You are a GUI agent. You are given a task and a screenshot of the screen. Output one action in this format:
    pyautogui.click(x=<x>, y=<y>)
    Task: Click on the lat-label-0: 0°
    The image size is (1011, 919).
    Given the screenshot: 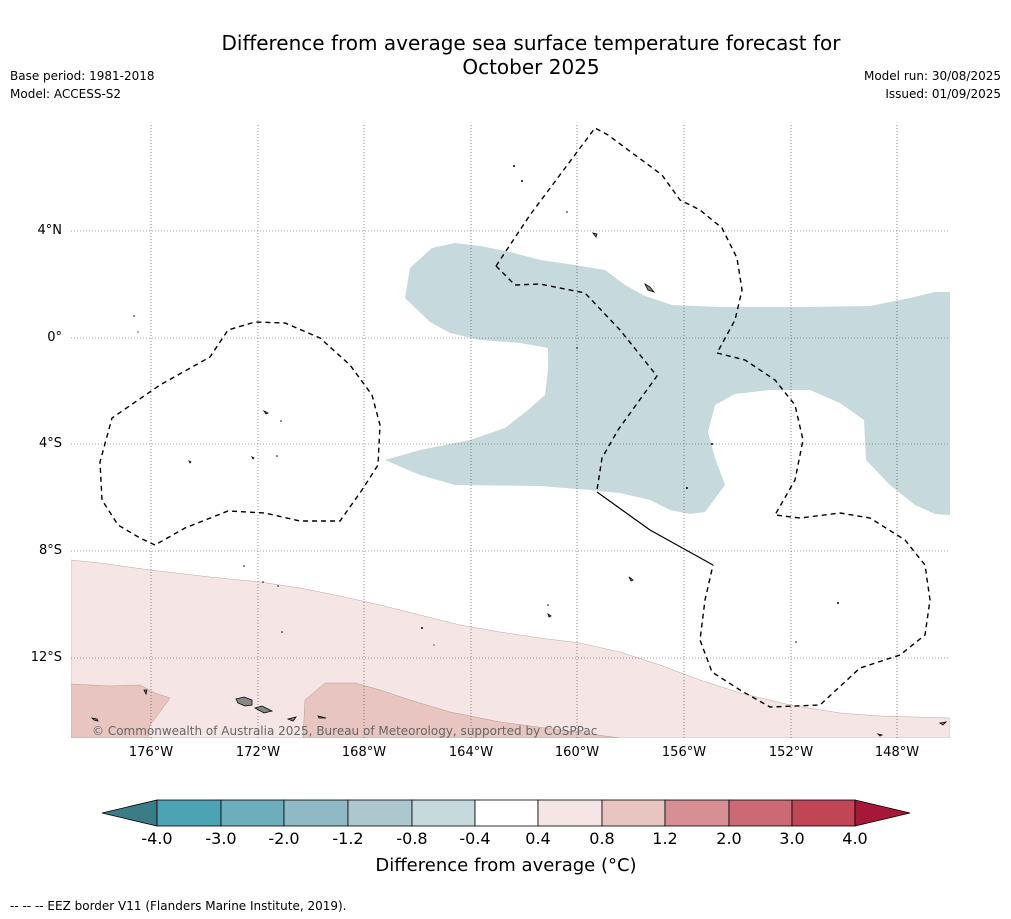 What is the action you would take?
    pyautogui.click(x=54, y=337)
    